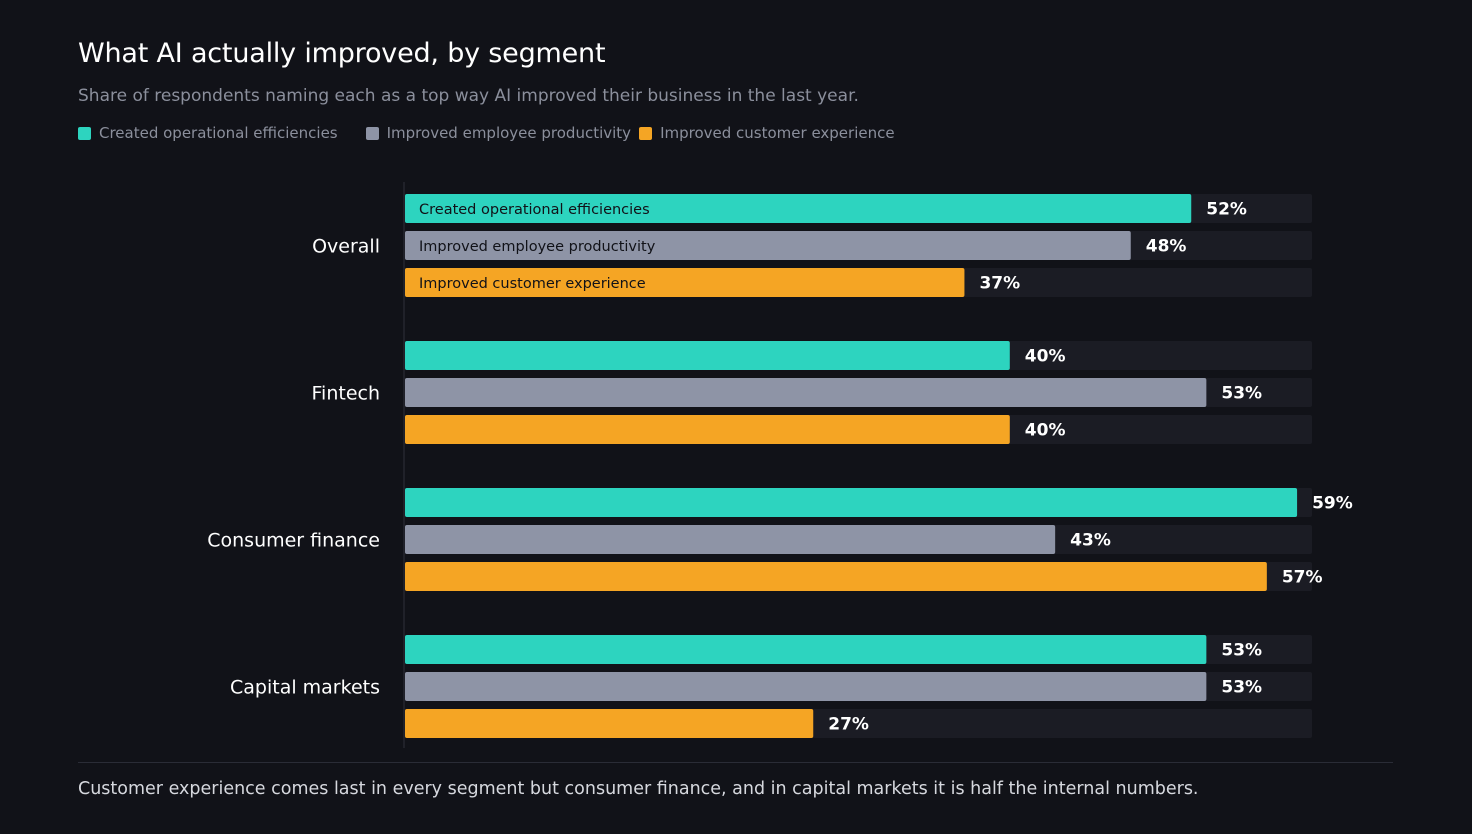  I want to click on bar-capital-markets-created-operational-efficiencies, so click(806, 649).